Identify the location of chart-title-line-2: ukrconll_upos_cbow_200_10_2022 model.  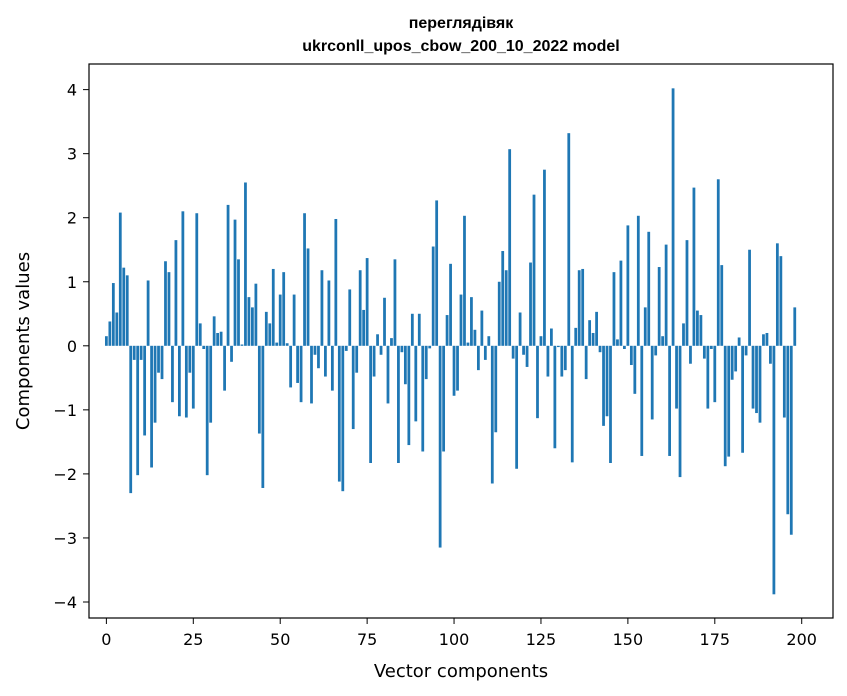
(460, 46).